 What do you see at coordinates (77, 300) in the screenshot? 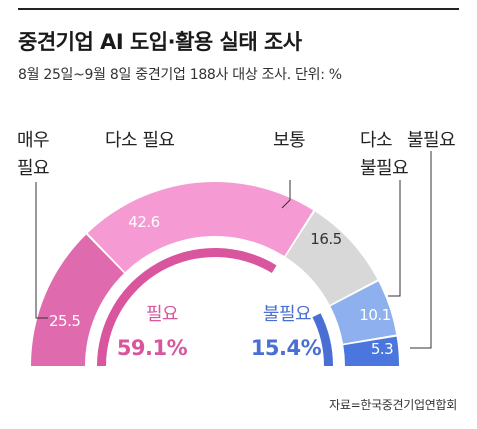
I see `segment-very-need` at bounding box center [77, 300].